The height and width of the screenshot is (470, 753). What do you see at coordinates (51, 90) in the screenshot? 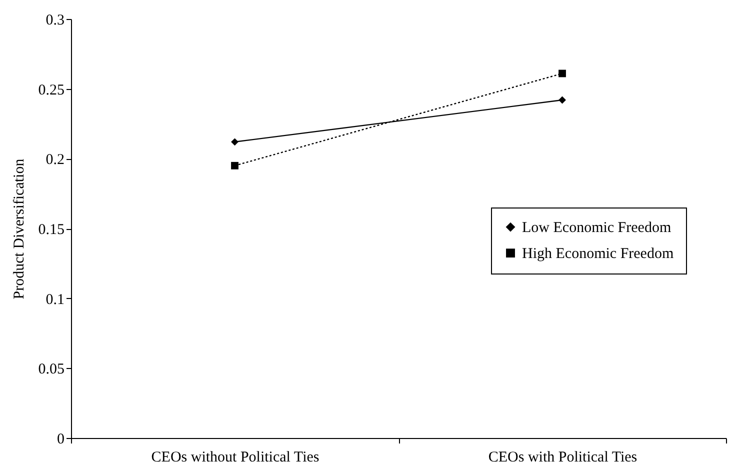
I see `y-tick-label: 0.25` at bounding box center [51, 90].